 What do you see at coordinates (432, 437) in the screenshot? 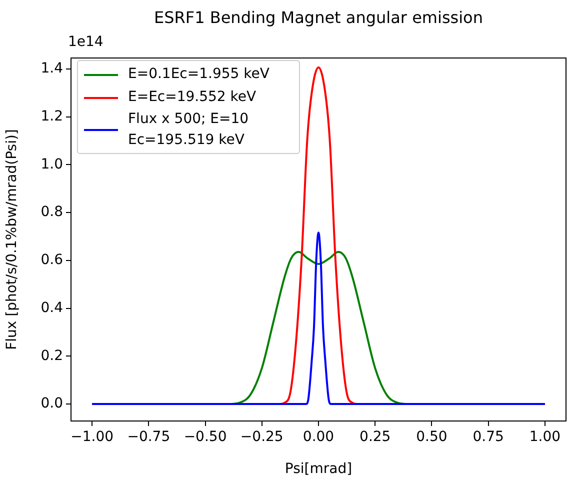
I see `x-tick-label: 0.50` at bounding box center [432, 437].